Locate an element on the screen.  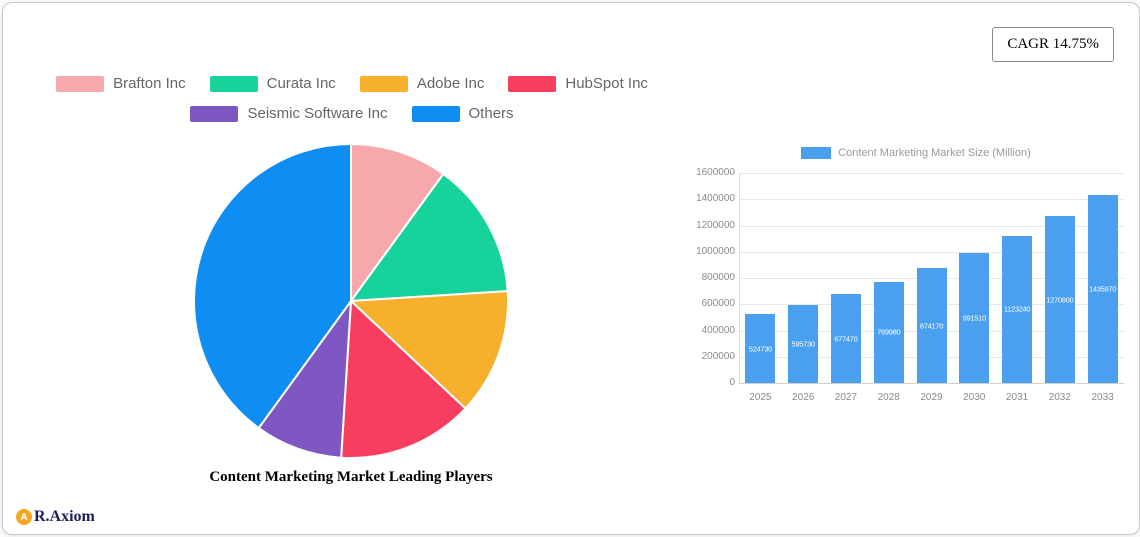
pie-legend-item: Others is located at coordinates (462, 113).